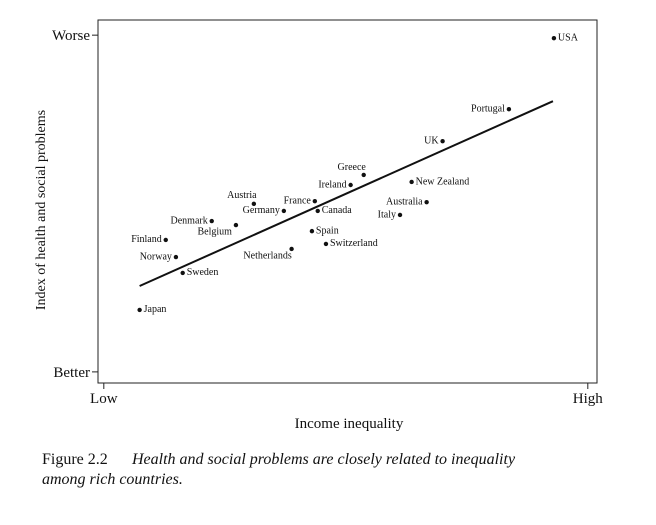  Describe the element at coordinates (203, 272) in the screenshot. I see `point-label: Sweden` at that location.